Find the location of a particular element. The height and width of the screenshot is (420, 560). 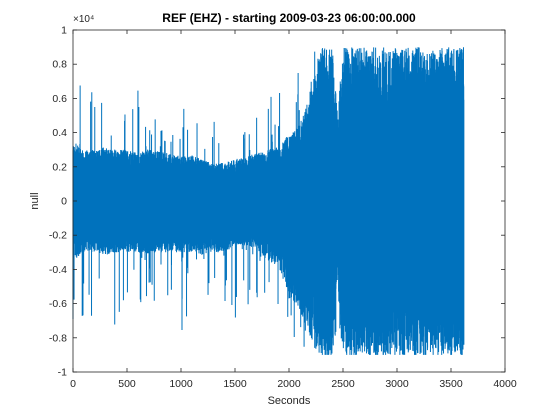

x-tick-label: 500 is located at coordinates (127, 384).